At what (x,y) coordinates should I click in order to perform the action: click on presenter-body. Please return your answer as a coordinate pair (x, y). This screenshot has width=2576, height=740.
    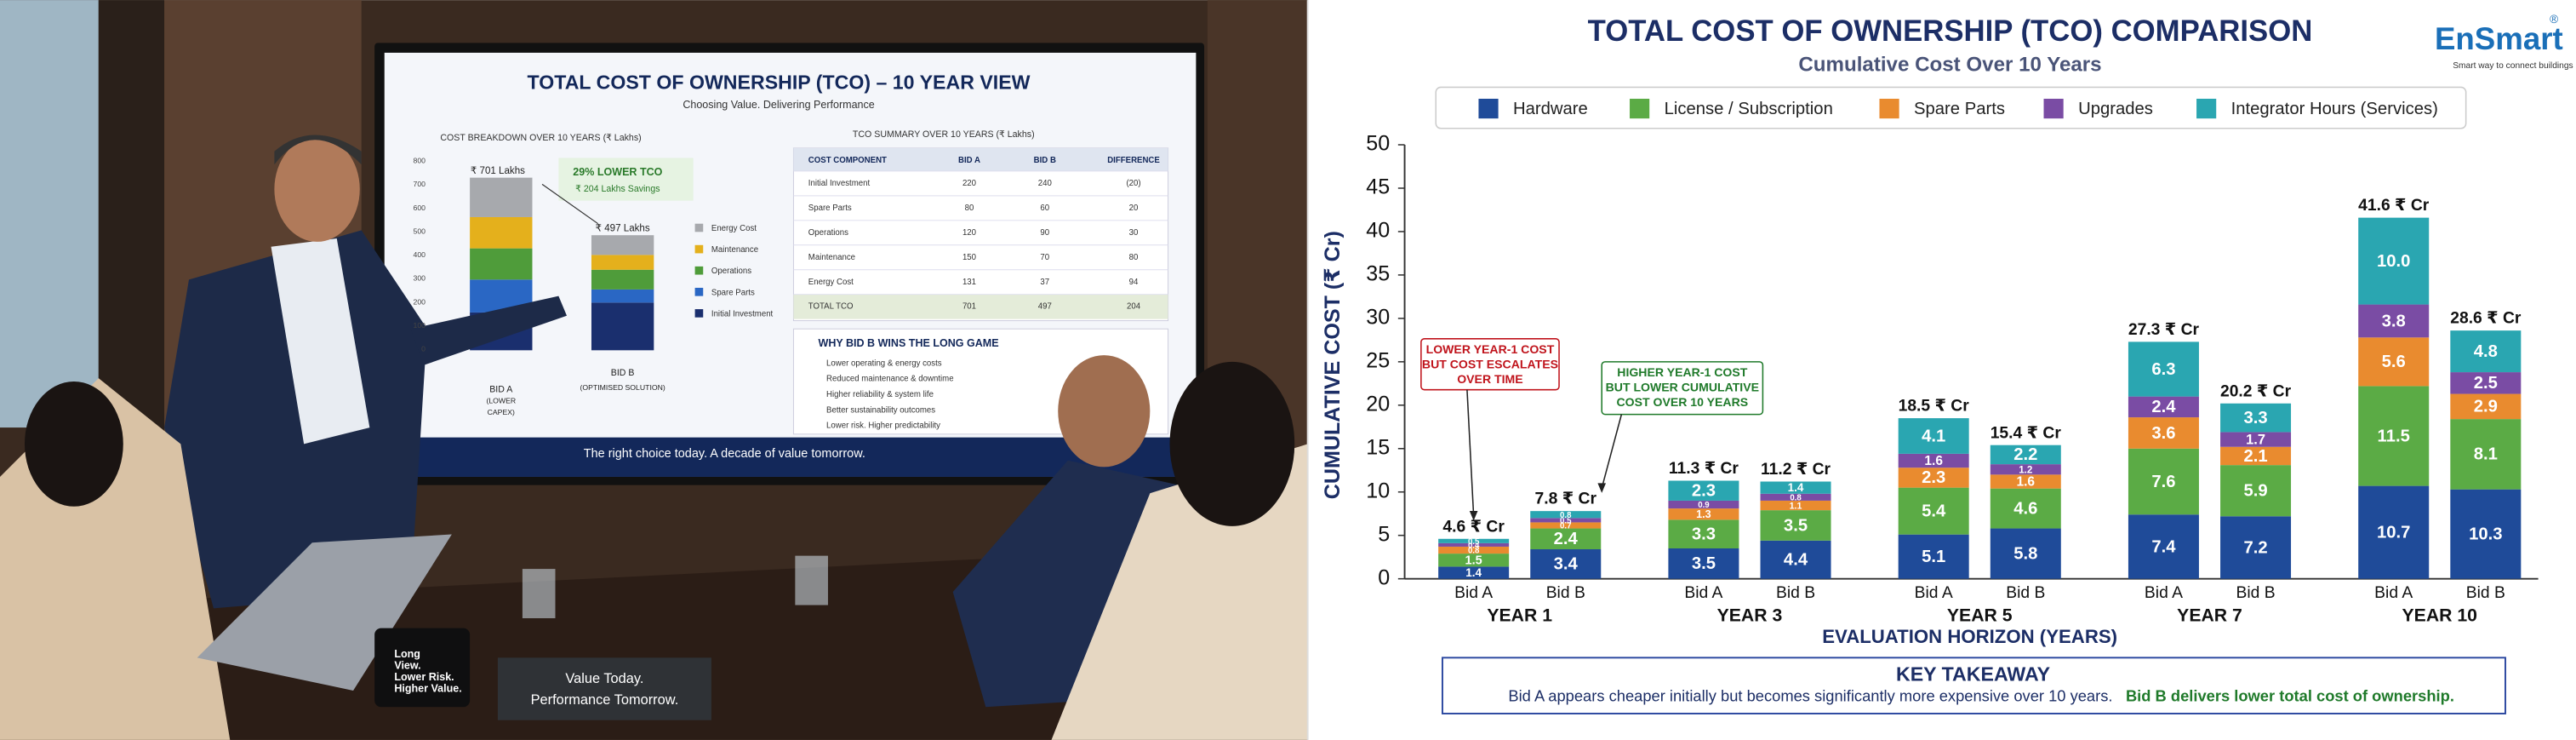
    Looking at the image, I should click on (295, 420).